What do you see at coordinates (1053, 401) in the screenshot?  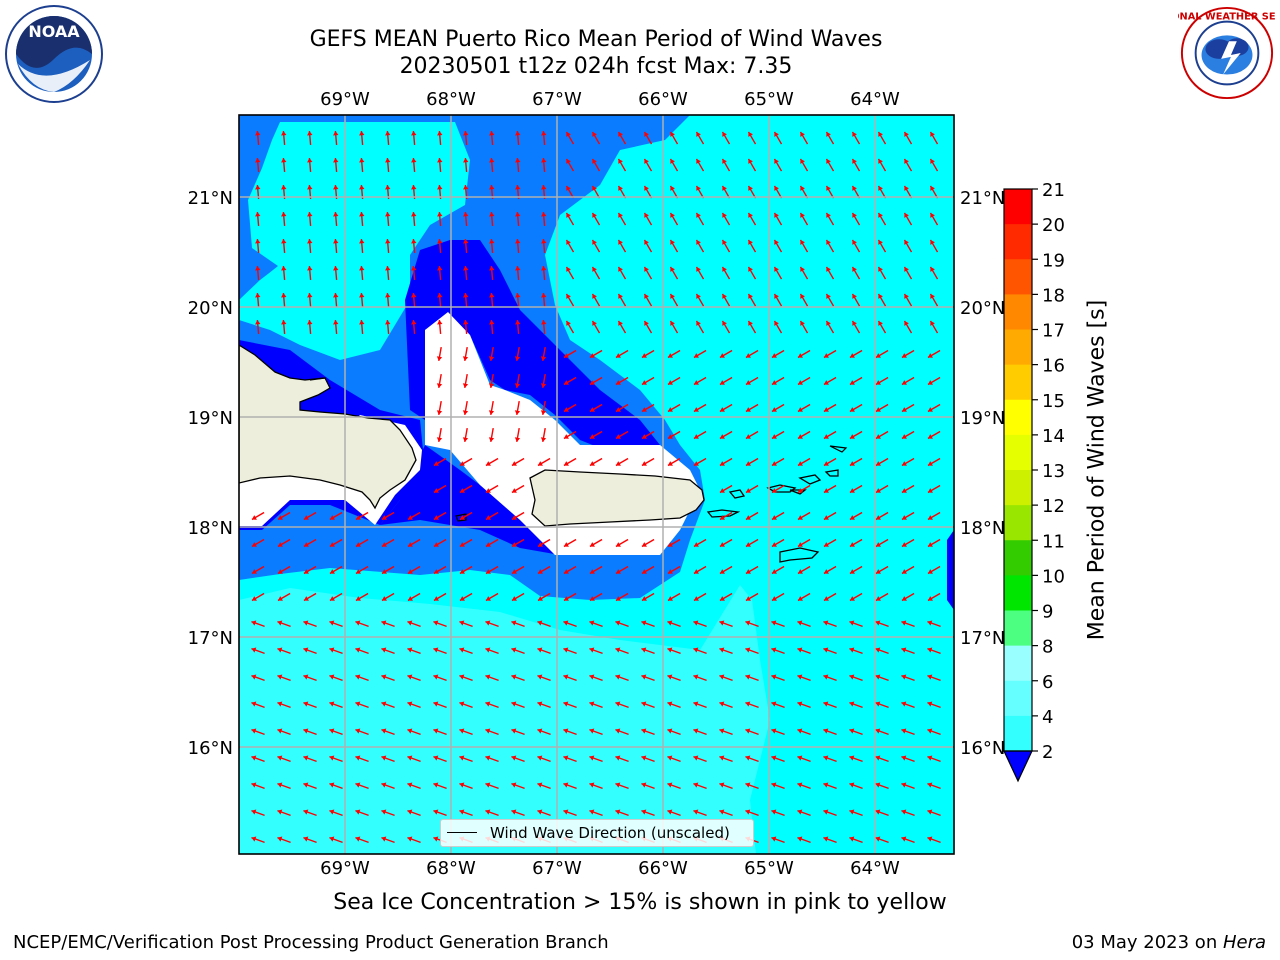 I see `colorbar-tick-label: 15` at bounding box center [1053, 401].